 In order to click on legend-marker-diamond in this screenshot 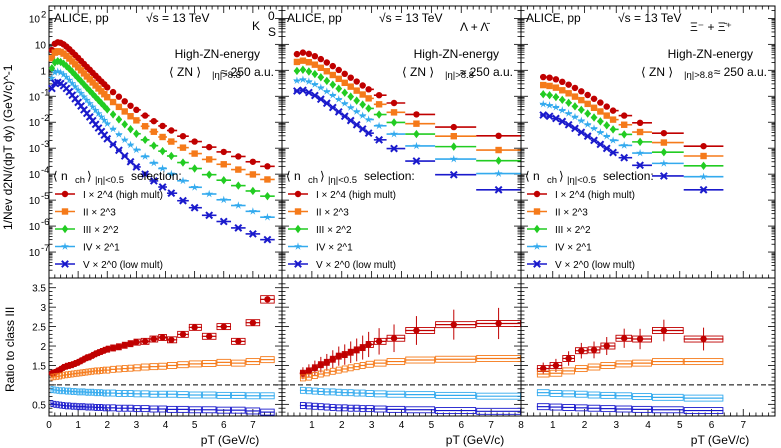, I will do `click(298, 229)`.